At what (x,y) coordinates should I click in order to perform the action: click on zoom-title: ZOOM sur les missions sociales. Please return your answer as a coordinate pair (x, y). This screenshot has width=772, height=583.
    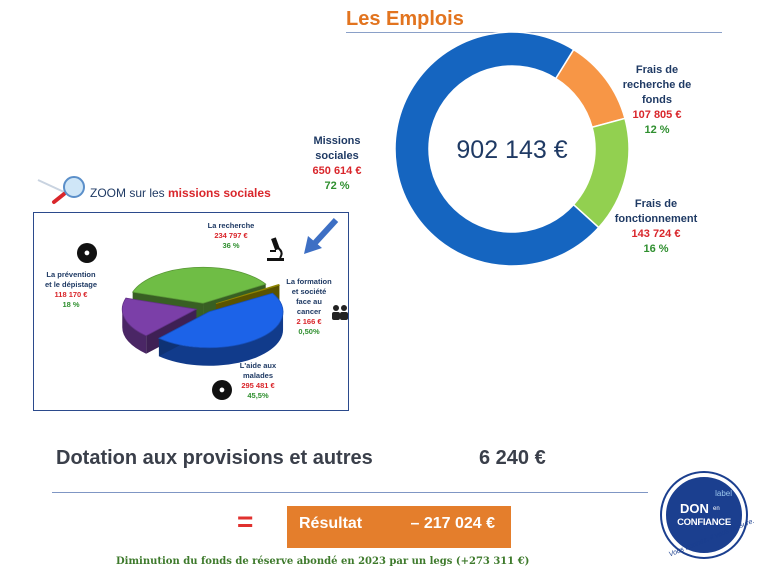
    Looking at the image, I should click on (180, 193).